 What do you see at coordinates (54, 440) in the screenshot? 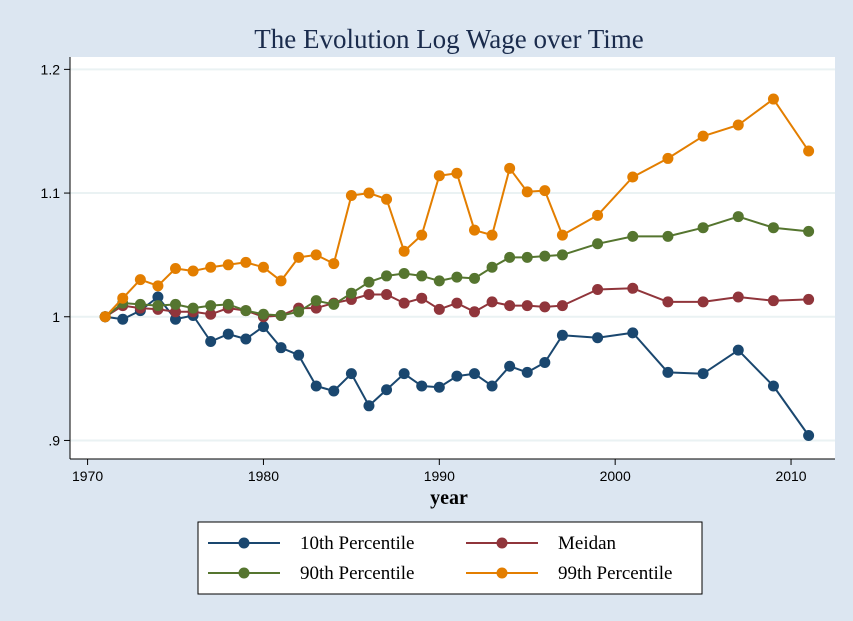
I see `y-tick-label: .9` at bounding box center [54, 440].